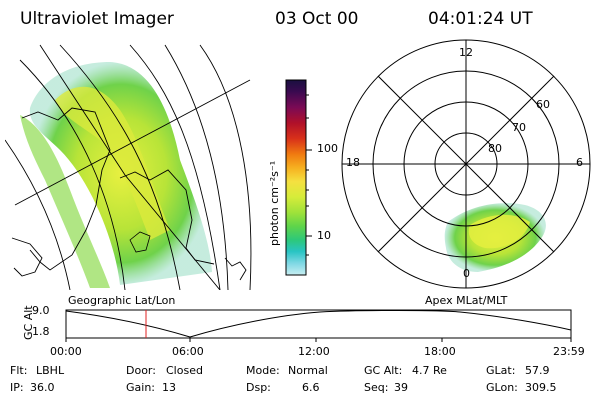 The image size is (600, 400). Describe the element at coordinates (324, 235) in the screenshot. I see `colorbar-tick-10: 10` at that location.